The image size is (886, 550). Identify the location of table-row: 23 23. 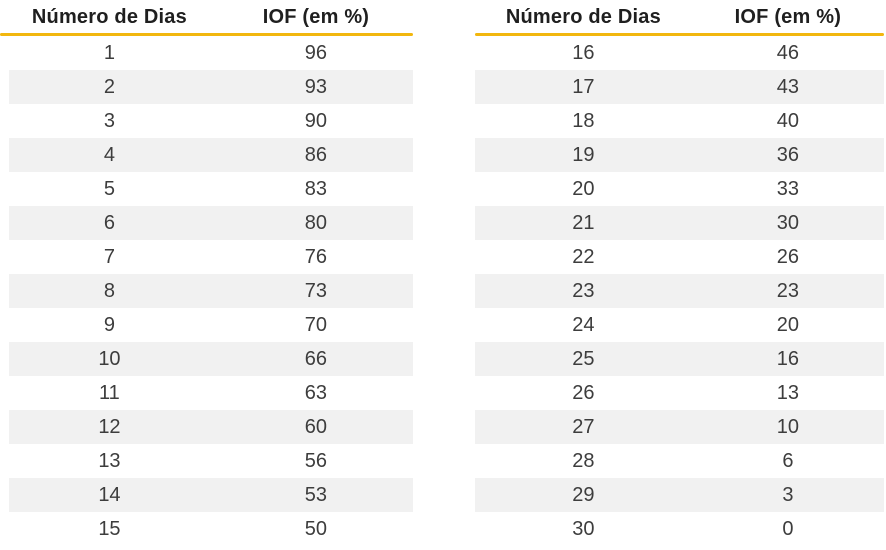
(679, 291).